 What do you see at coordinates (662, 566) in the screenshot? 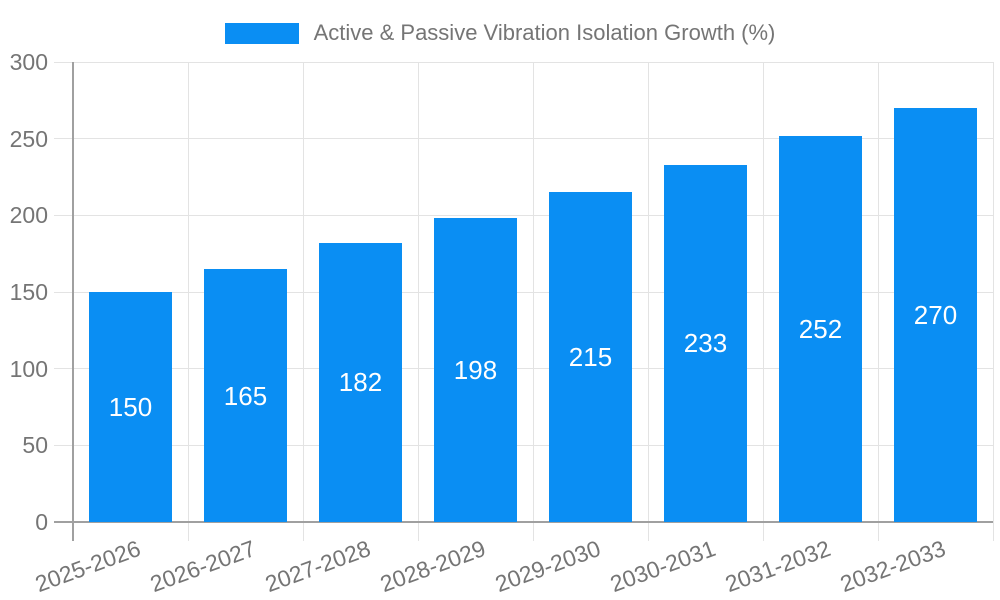
I see `x-axis-tick-label: 2030-2031` at bounding box center [662, 566].